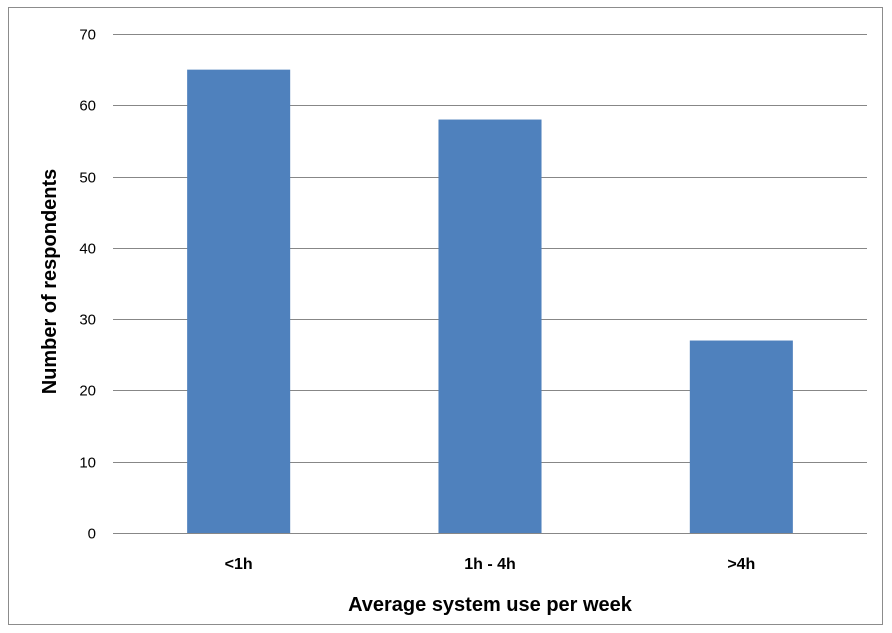  Describe the element at coordinates (87, 320) in the screenshot. I see `y-tick-label: 30` at that location.